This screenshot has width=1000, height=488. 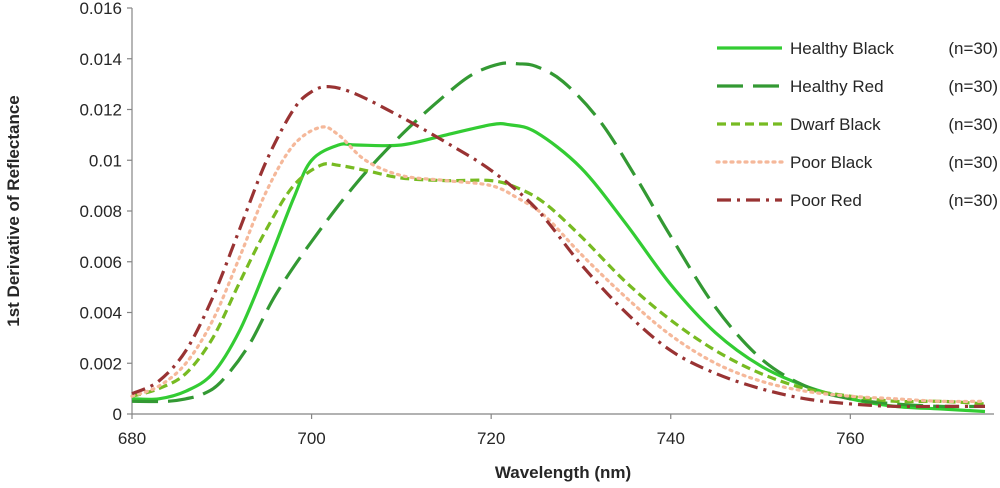 What do you see at coordinates (491, 438) in the screenshot?
I see `x-tick-label: 720` at bounding box center [491, 438].